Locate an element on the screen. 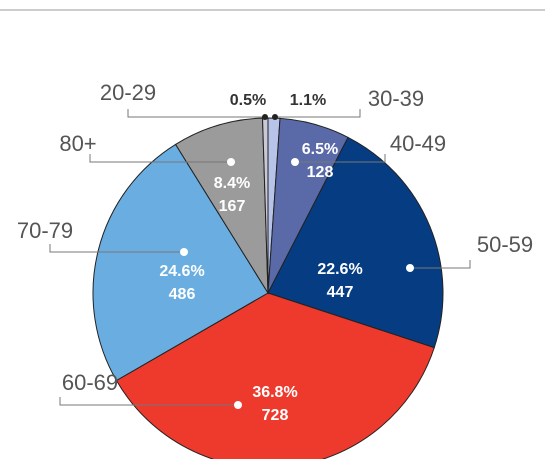 This screenshot has height=459, width=545. count-label: 486 is located at coordinates (182, 294).